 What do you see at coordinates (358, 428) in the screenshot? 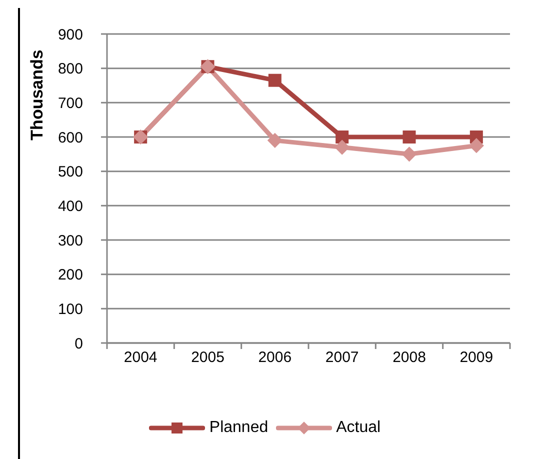
I see `legend-label: Actual` at bounding box center [358, 428].